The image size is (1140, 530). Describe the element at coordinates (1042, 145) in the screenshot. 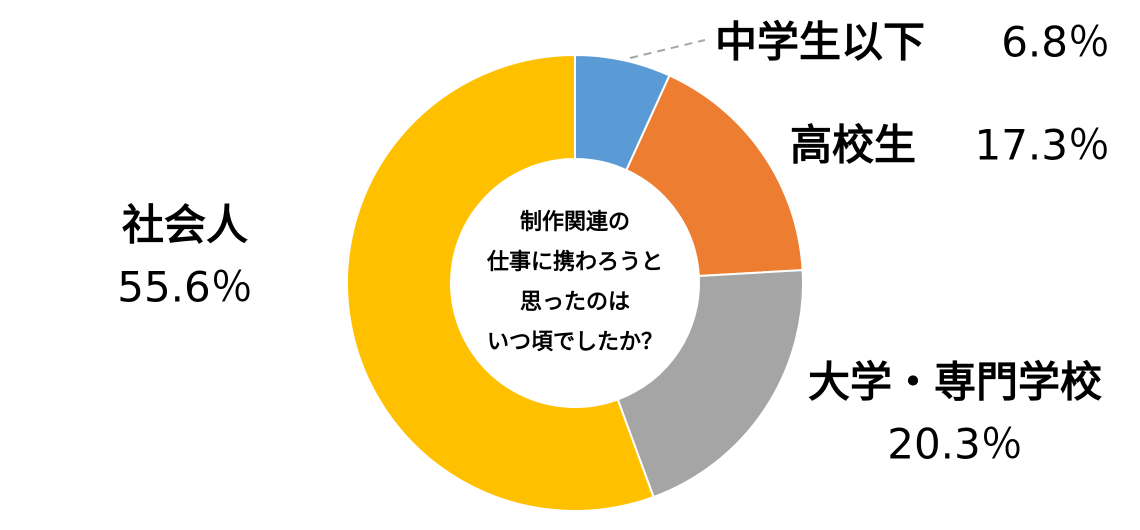

I see `value-label: 17.3％` at that location.